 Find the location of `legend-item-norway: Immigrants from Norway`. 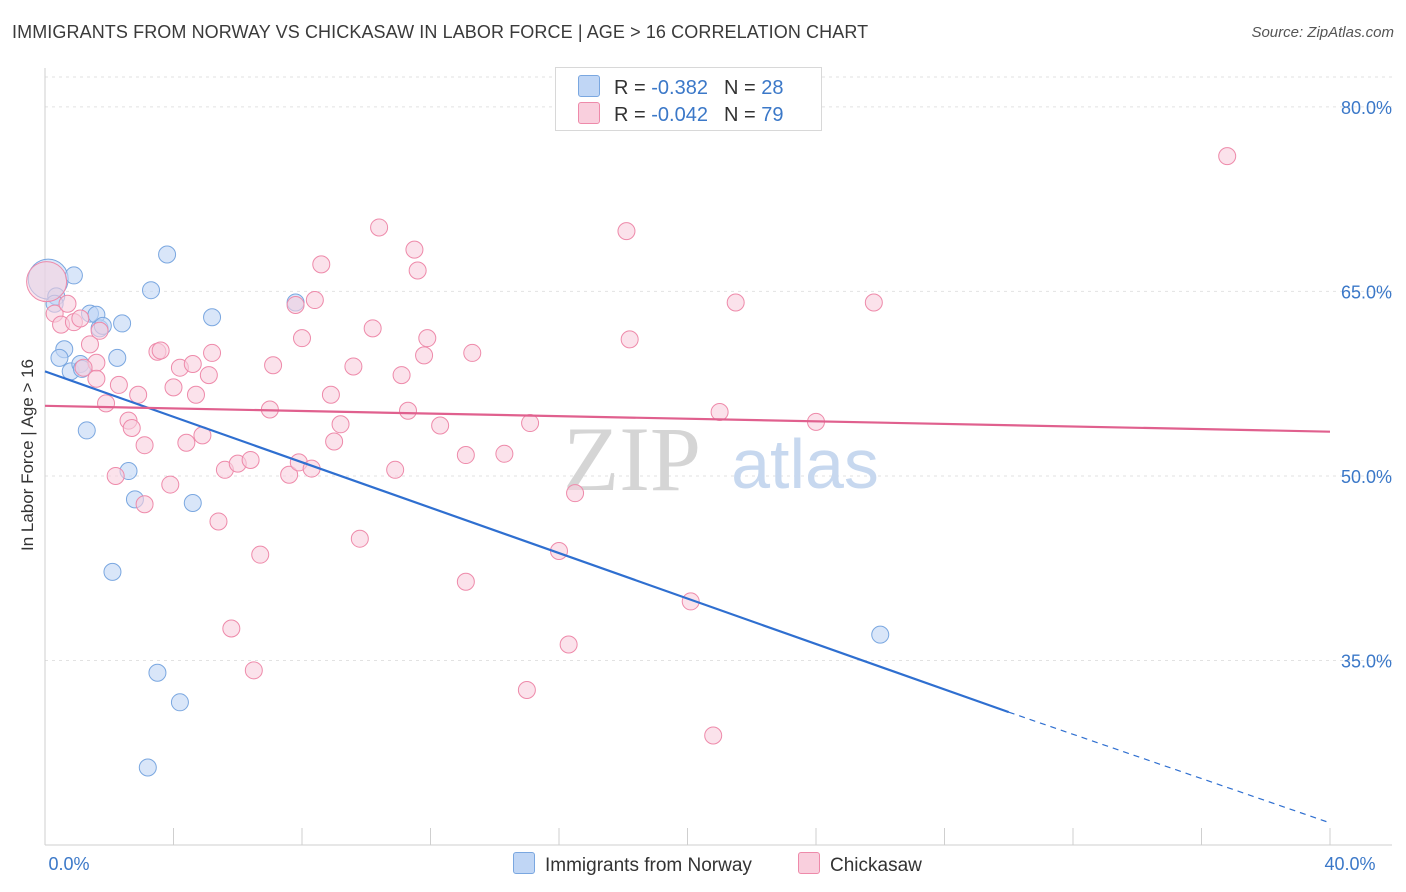

legend-item-norway: Immigrants from Norway is located at coordinates (632, 864).